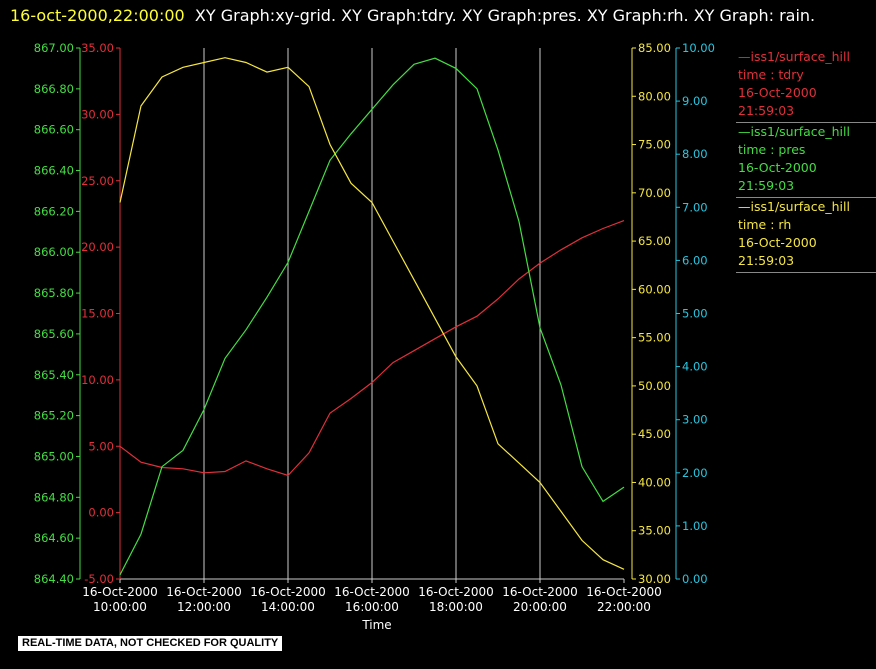 This screenshot has height=669, width=876. Describe the element at coordinates (54, 48) in the screenshot. I see `pres-tick-label: 867.00` at that location.